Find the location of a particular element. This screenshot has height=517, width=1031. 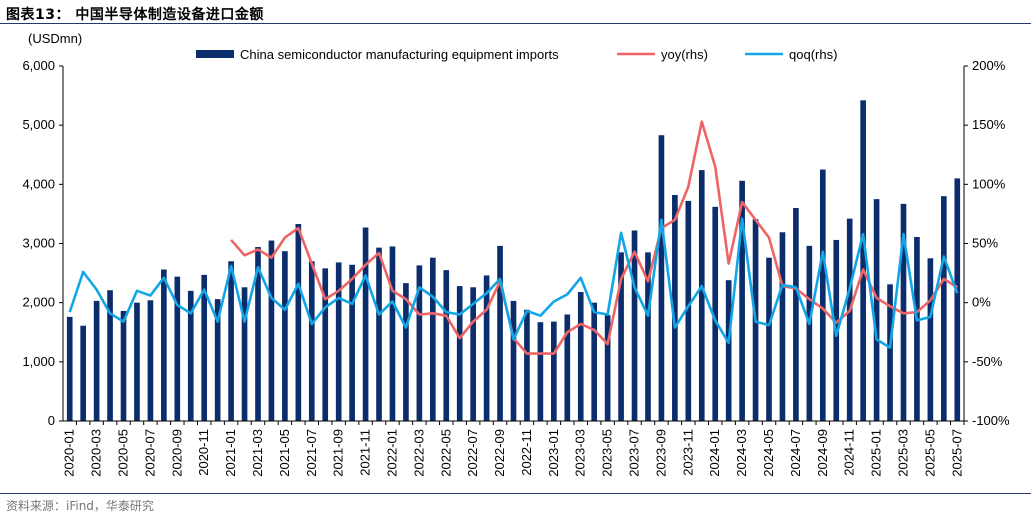

x-tick-label: 2023-09 is located at coordinates (660, 453).